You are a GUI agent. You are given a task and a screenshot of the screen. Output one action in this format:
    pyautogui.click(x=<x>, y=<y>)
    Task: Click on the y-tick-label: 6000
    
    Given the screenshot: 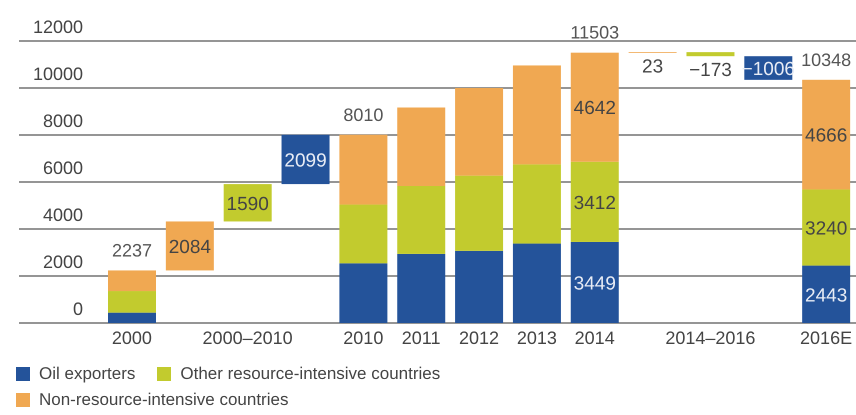 What is the action you would take?
    pyautogui.click(x=62, y=168)
    